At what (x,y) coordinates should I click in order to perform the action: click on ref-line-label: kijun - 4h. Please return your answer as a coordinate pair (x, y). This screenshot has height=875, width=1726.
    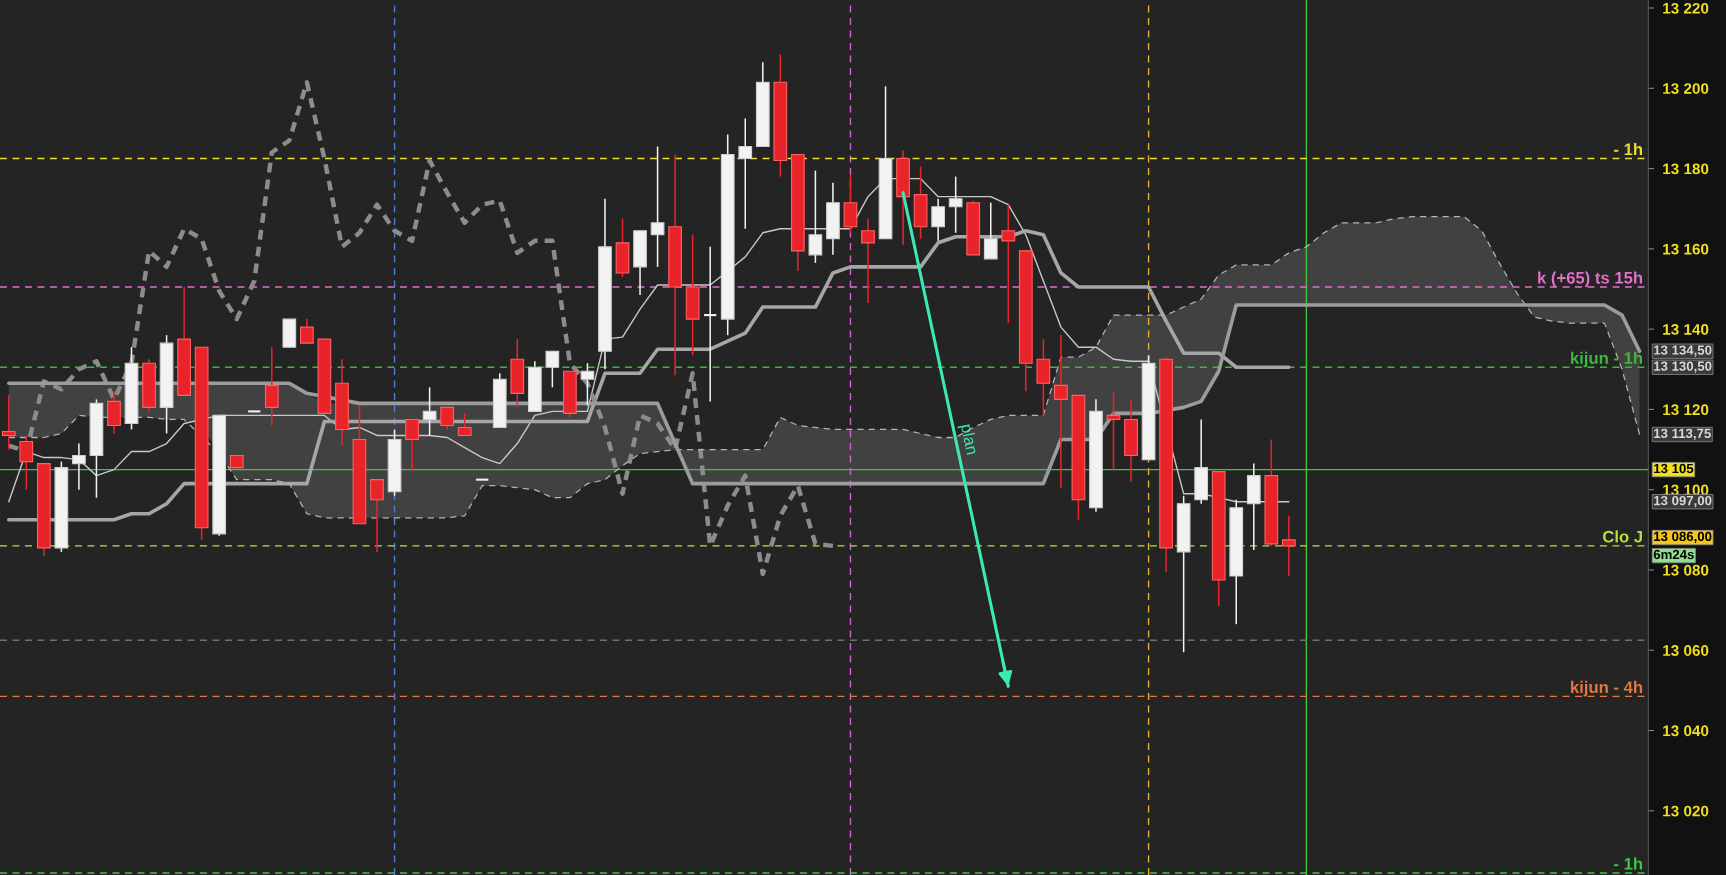
    Looking at the image, I should click on (1607, 688).